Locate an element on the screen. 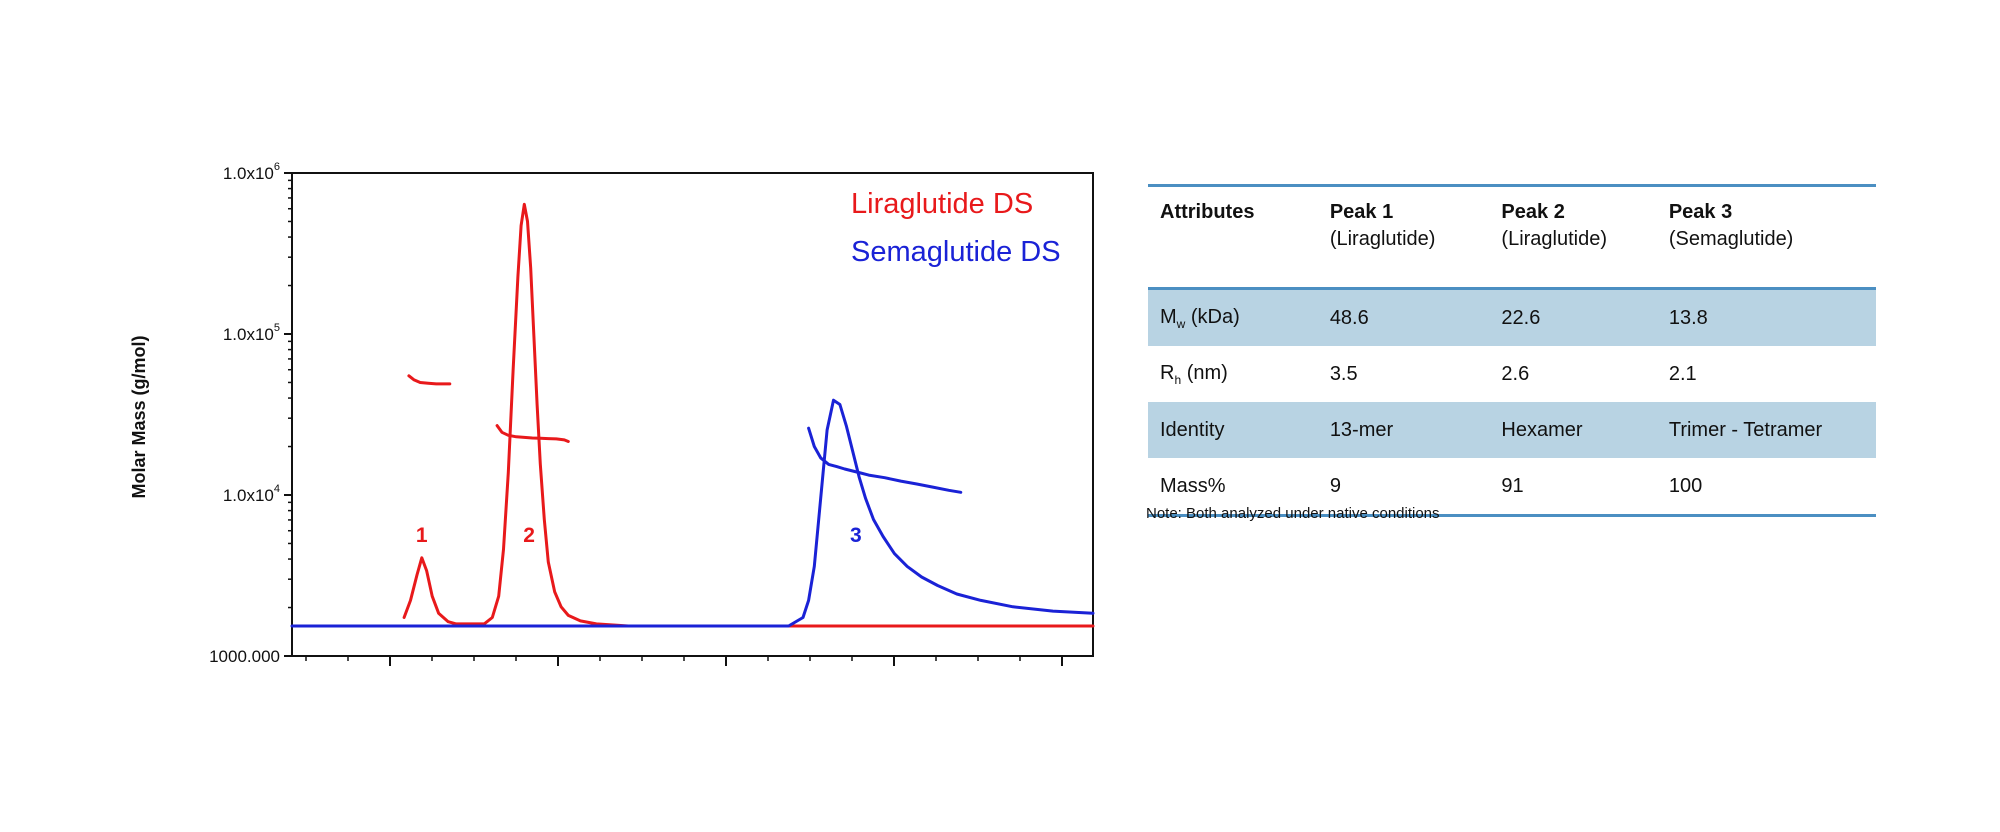 The width and height of the screenshot is (2000, 832). peak-label-1: 1 is located at coordinates (422, 535).